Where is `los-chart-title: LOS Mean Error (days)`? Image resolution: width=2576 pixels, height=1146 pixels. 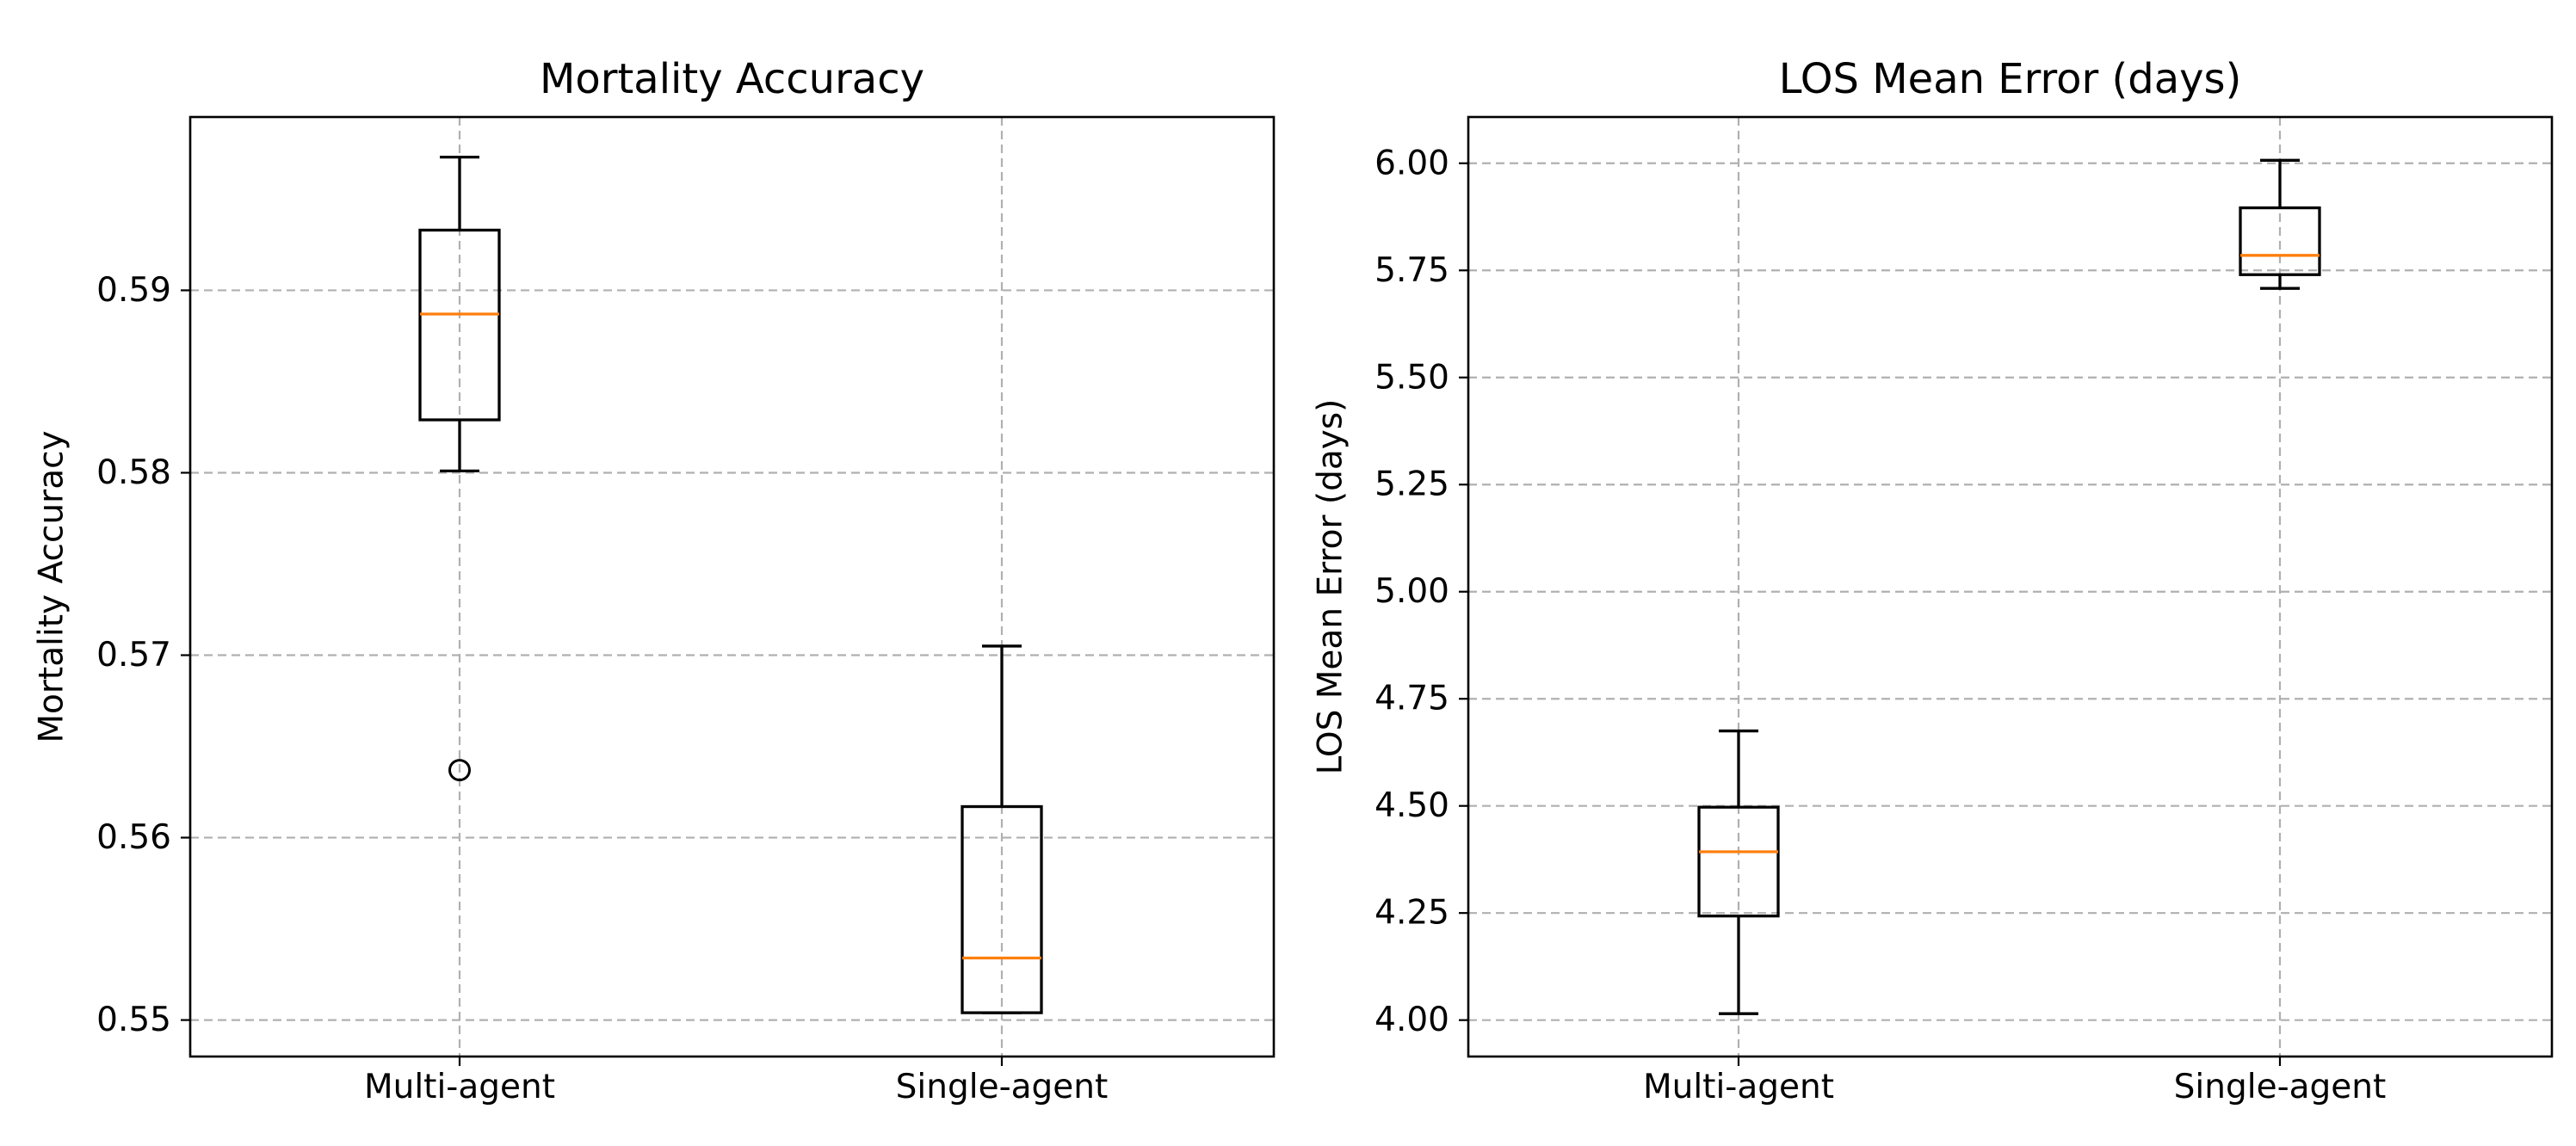 los-chart-title: LOS Mean Error (days) is located at coordinates (2010, 79).